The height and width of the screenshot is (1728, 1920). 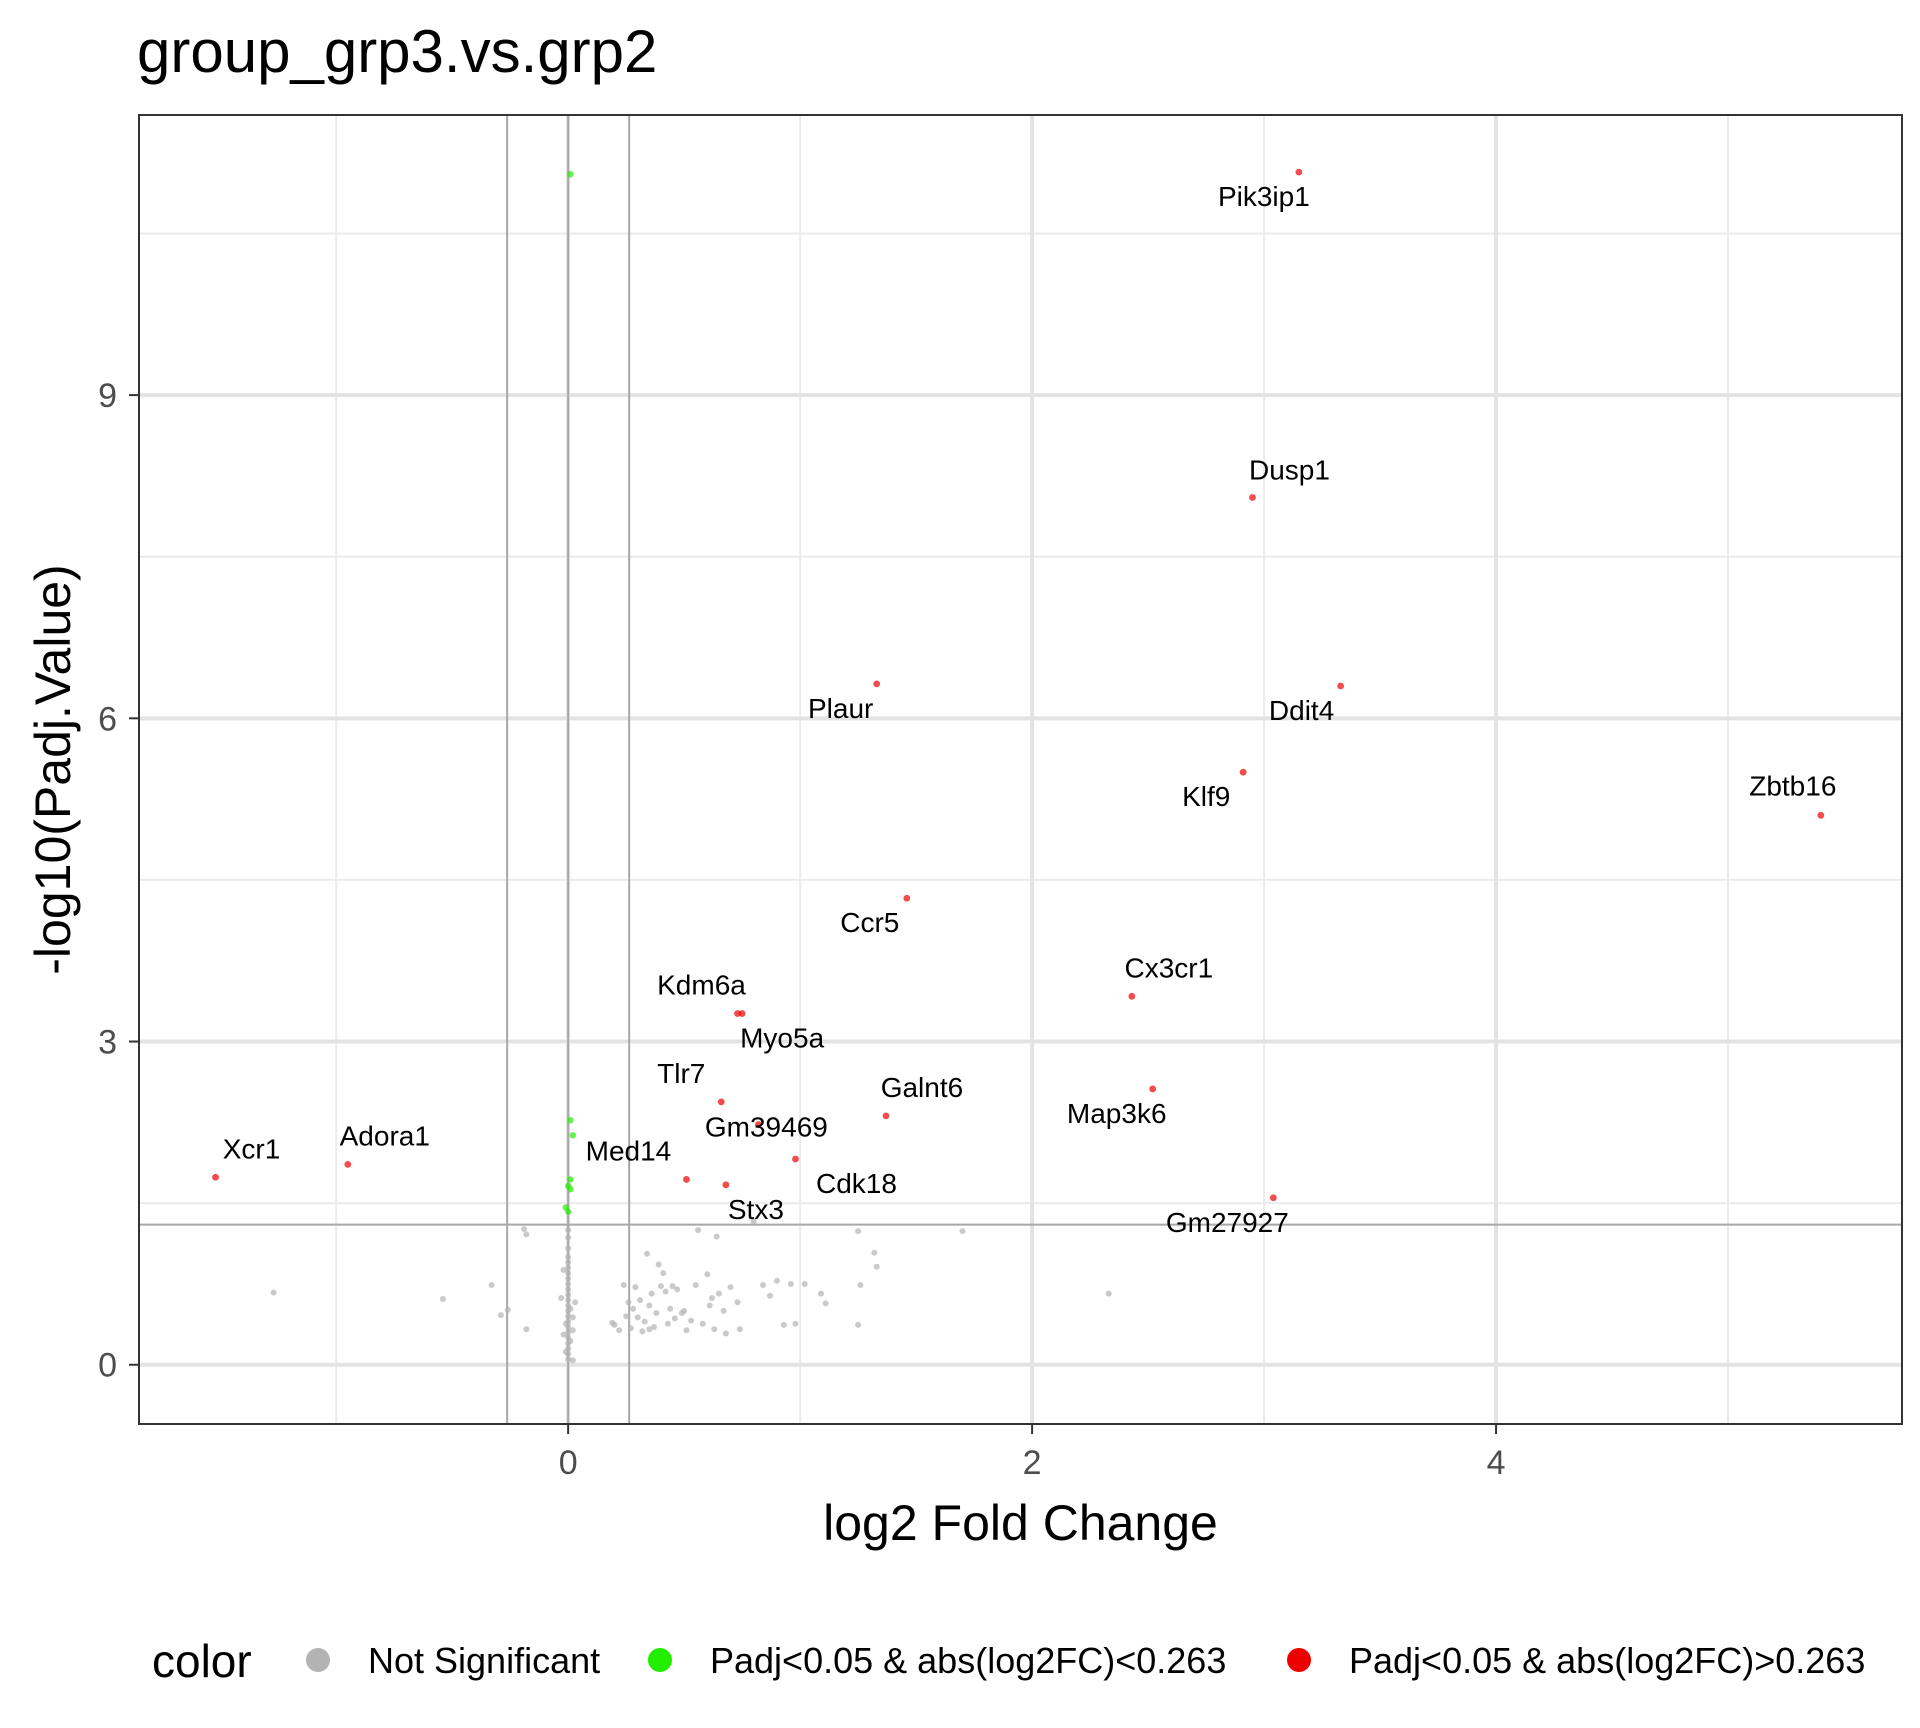 I want to click on x-tick-label: 4, so click(x=1496, y=1463).